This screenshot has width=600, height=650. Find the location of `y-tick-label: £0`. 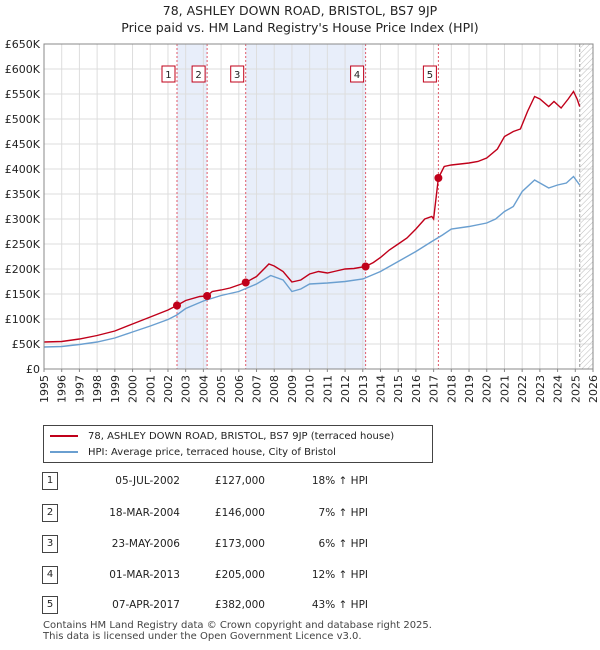

y-tick-label: £0 is located at coordinates (33, 369).